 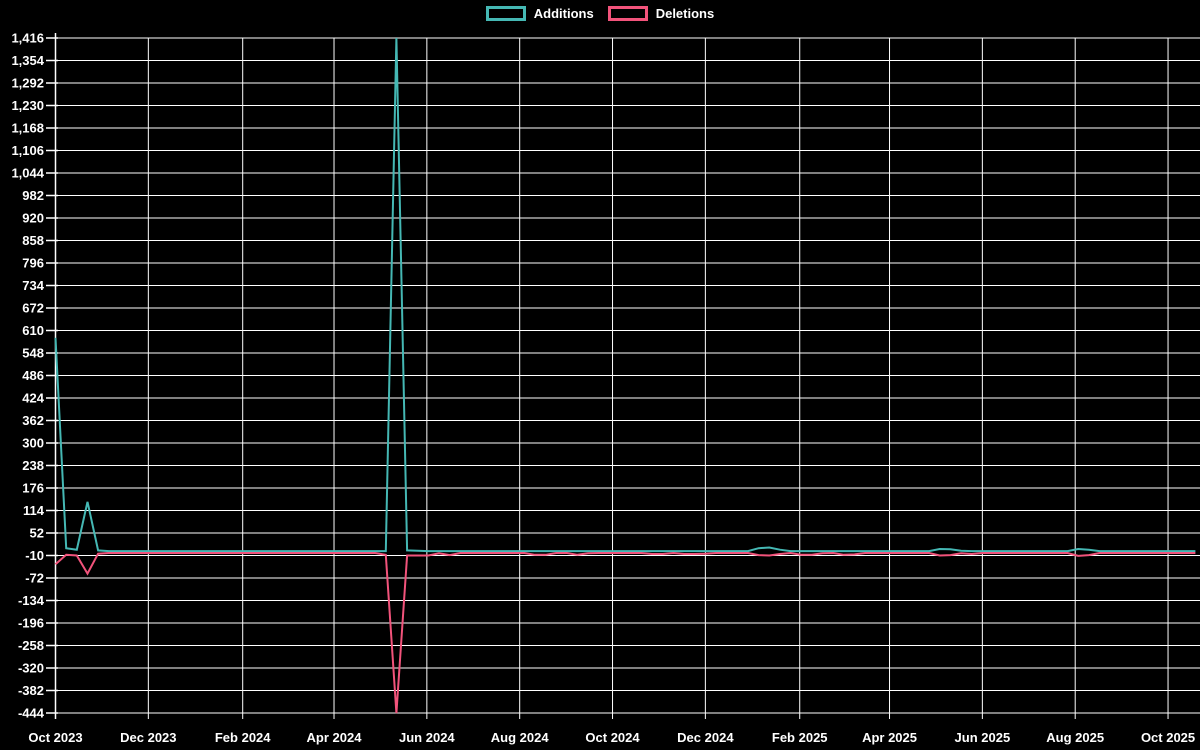 I want to click on y-tick-label: 1,106, so click(x=27, y=150).